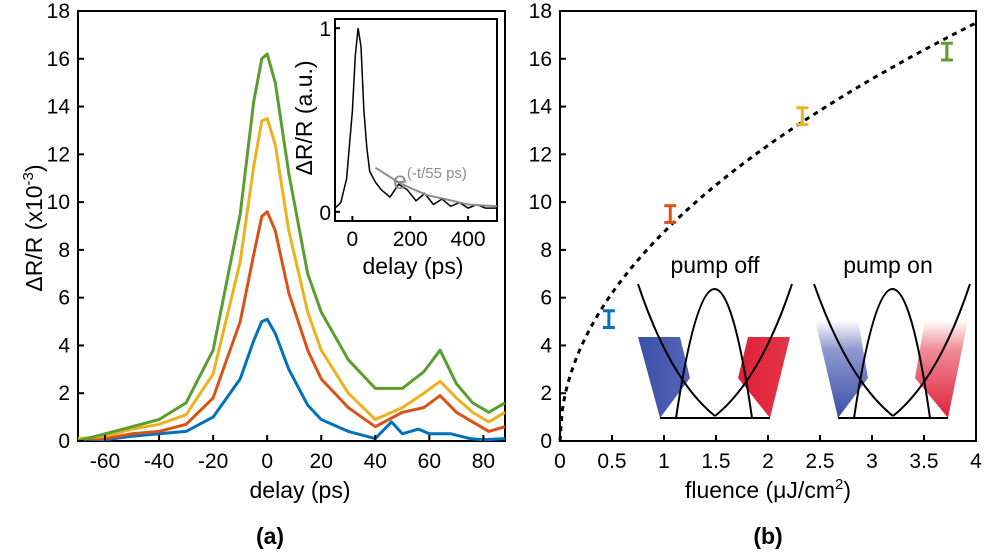 This screenshot has height=554, width=992. I want to click on inset-y-tick-label-0: 0, so click(325, 213).